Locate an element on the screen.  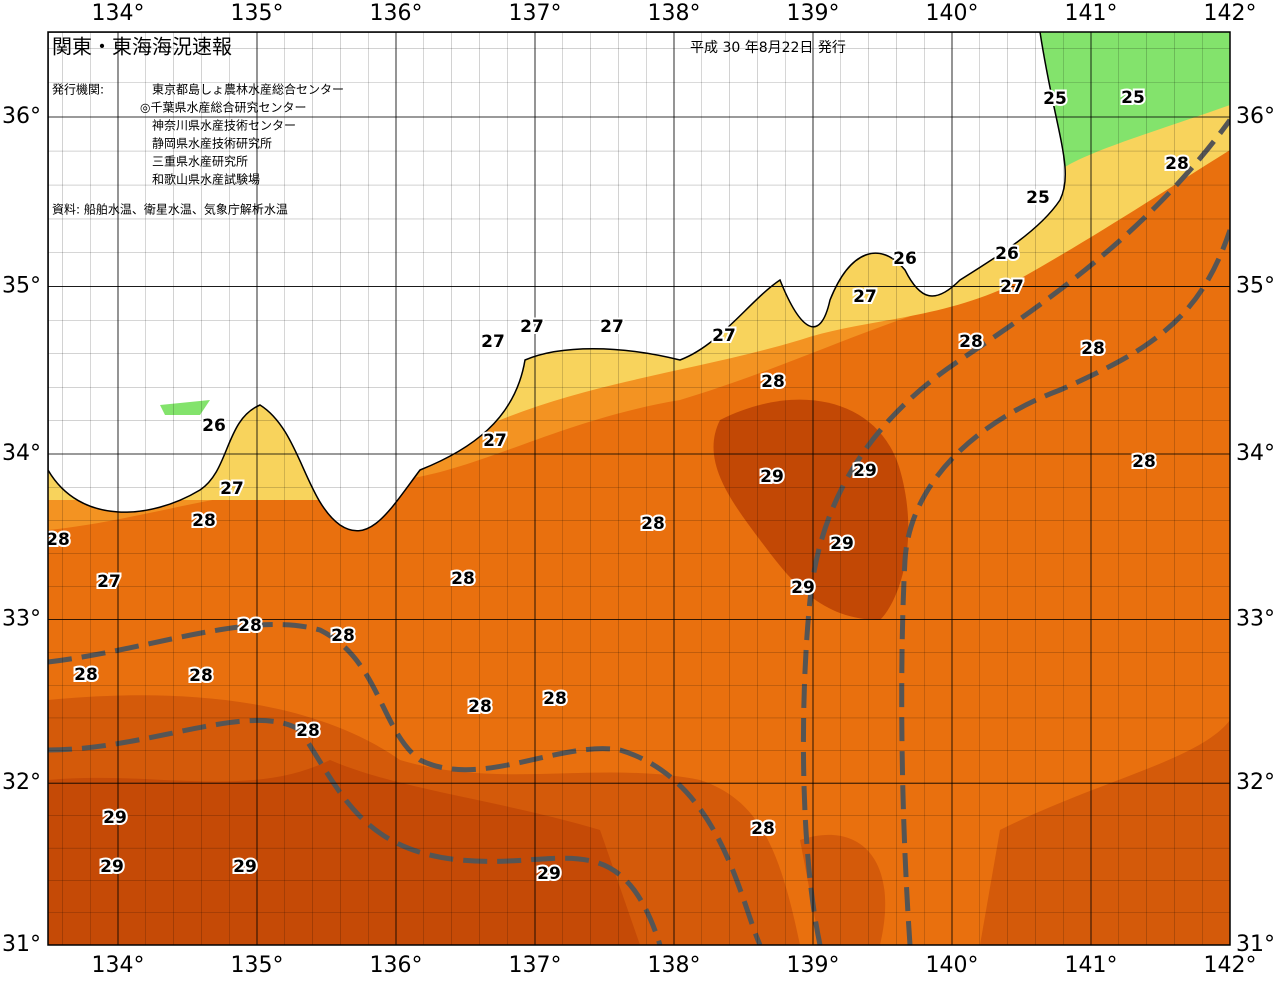
publisher: 三重県水産研究所 is located at coordinates (200, 161).